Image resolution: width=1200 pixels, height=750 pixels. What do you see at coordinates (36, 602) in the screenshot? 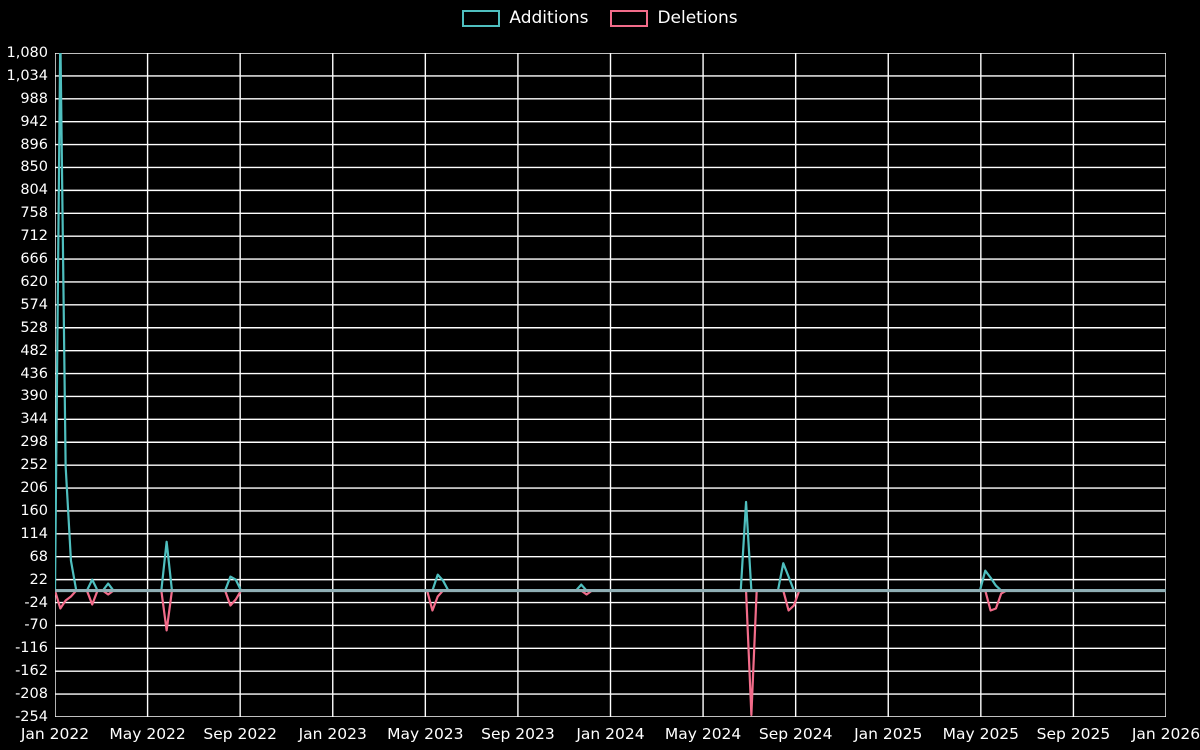
I see `y-tick-label: -24` at bounding box center [36, 602].